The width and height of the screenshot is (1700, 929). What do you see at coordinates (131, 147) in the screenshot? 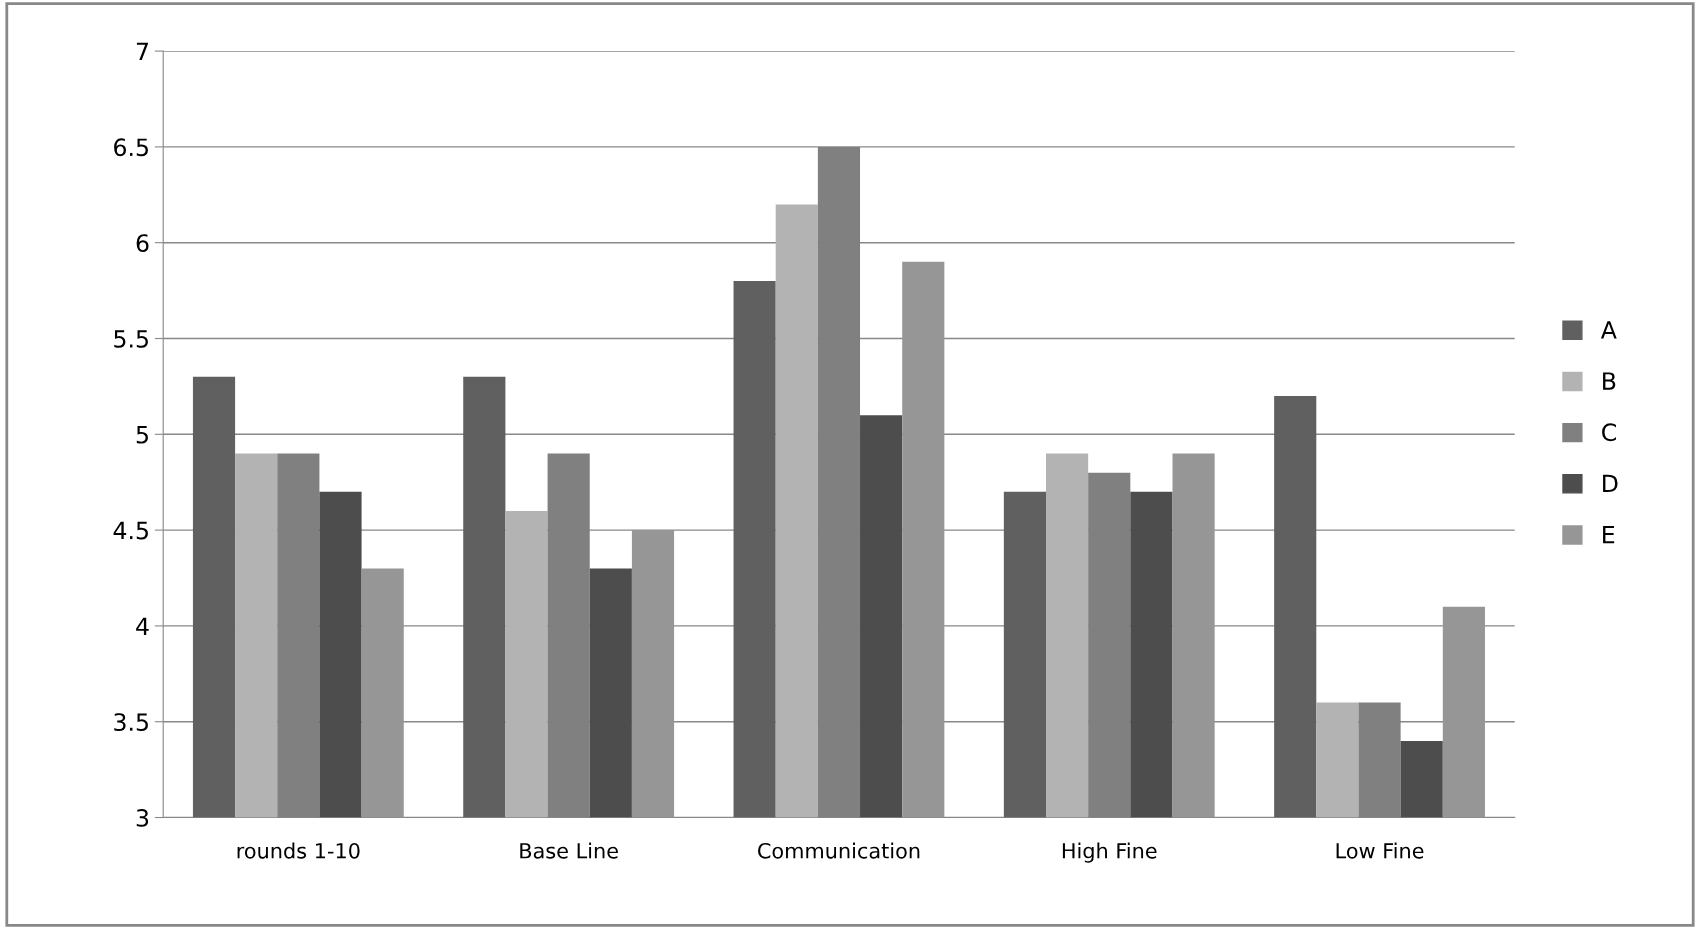
I see `y-tick-label: 6.5` at bounding box center [131, 147].